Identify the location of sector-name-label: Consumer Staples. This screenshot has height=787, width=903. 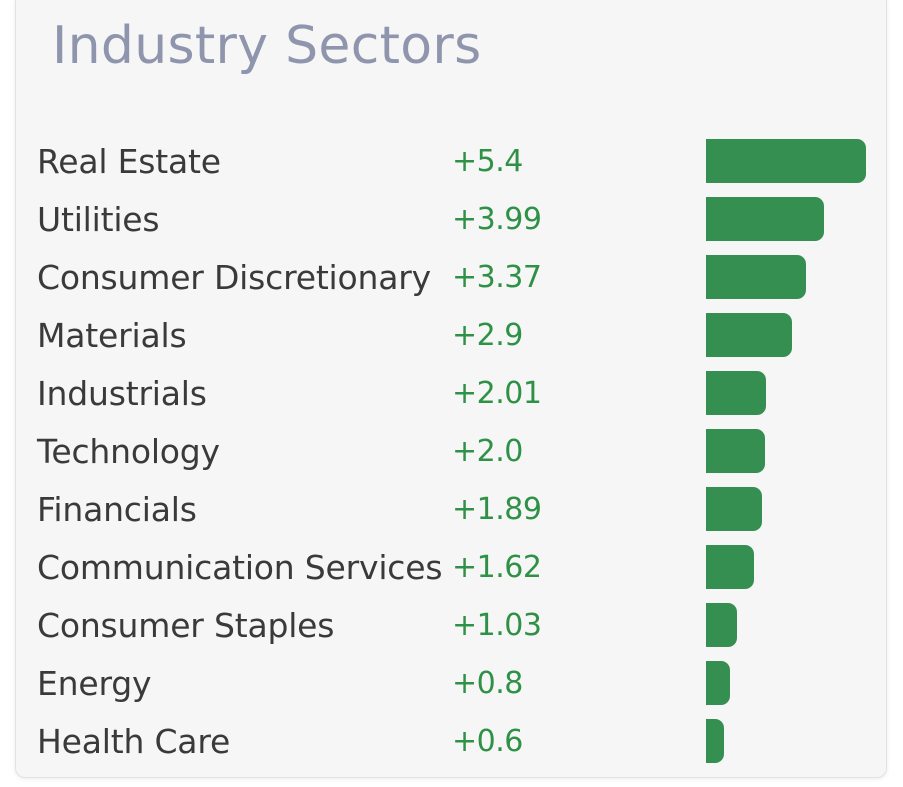
(186, 625).